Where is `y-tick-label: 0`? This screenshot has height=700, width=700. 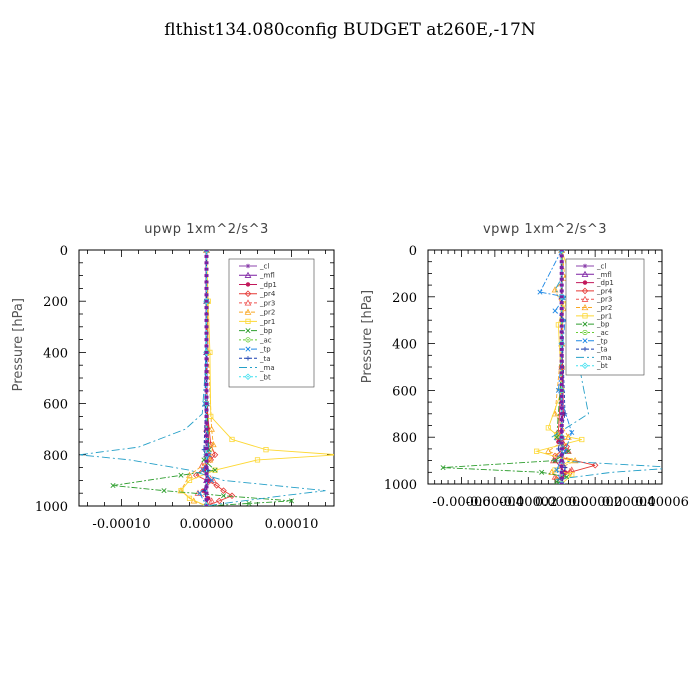
y-tick-label: 0 is located at coordinates (64, 251).